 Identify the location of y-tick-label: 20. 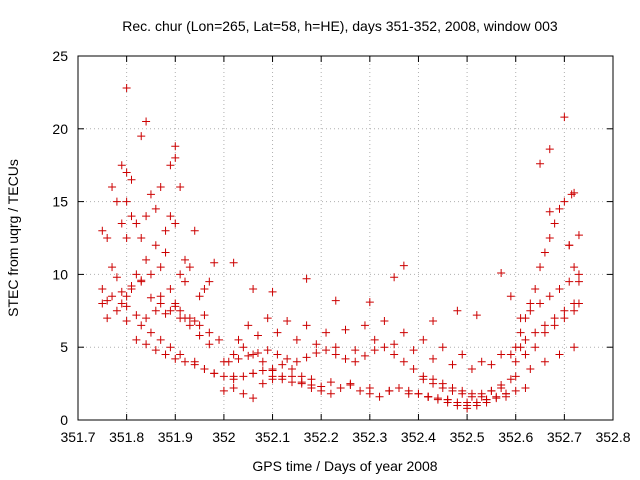
(60, 129).